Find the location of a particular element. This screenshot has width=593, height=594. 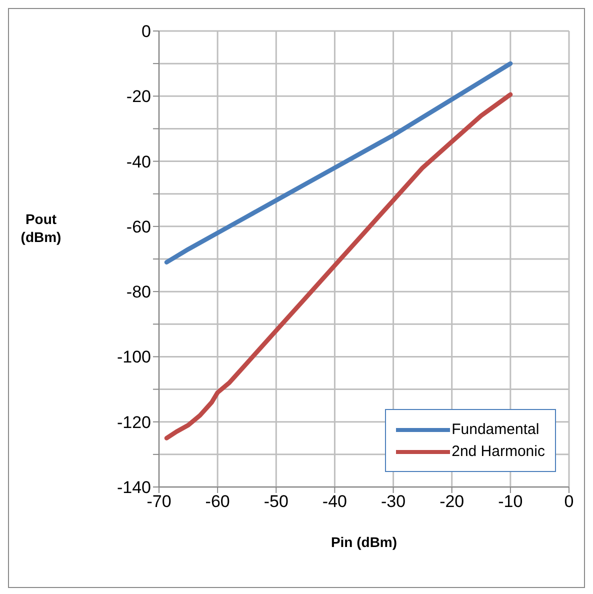

x-tick-label: -60 is located at coordinates (217, 502).